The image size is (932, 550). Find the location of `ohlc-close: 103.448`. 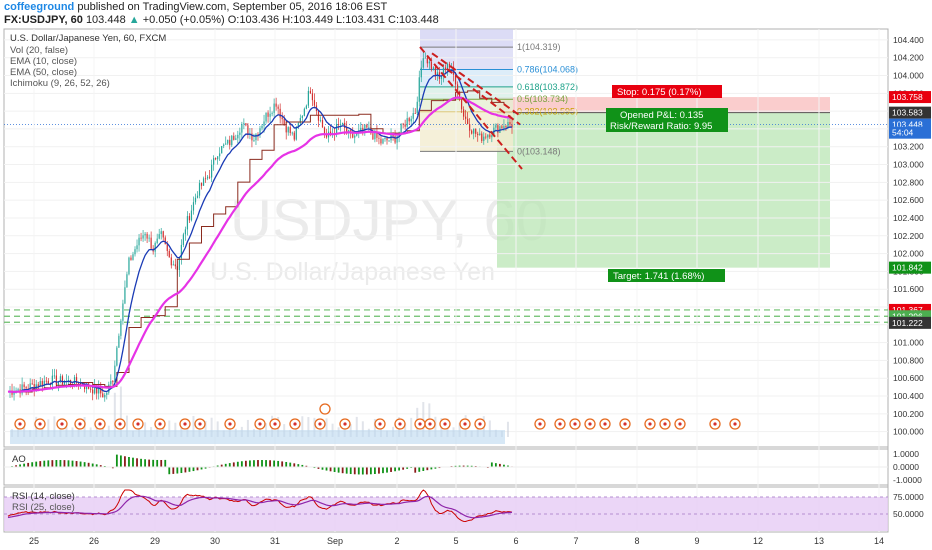

ohlc-close: 103.448 is located at coordinates (419, 20).